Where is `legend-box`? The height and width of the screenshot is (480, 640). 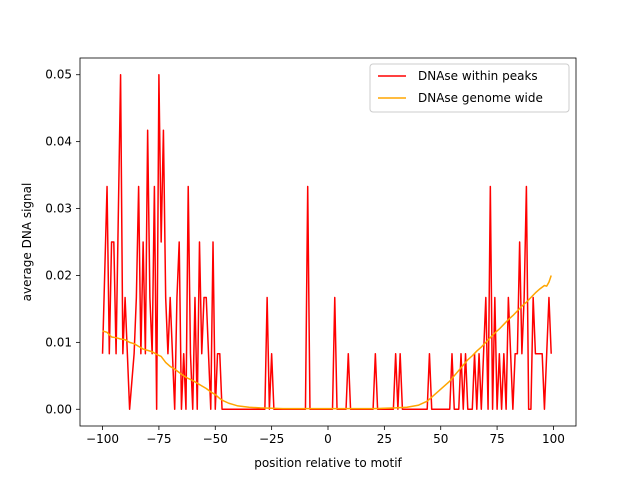 legend-box is located at coordinates (469, 88).